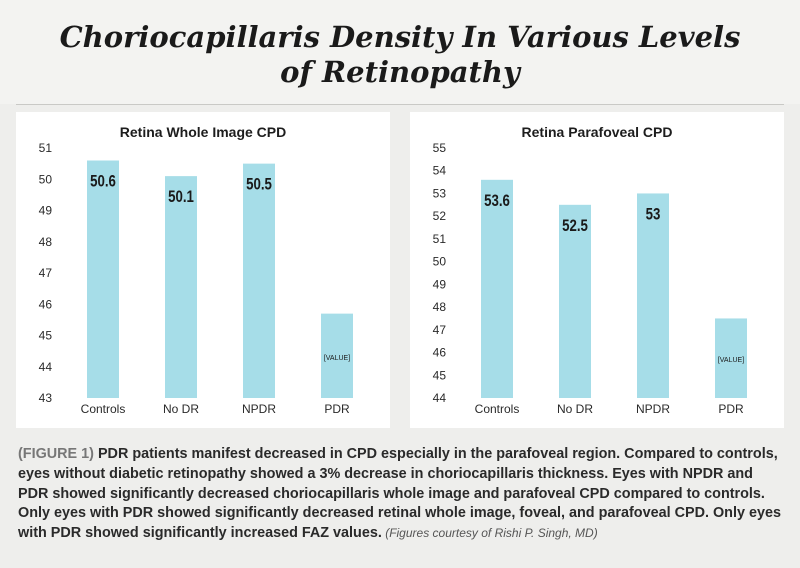 This screenshot has height=568, width=800. I want to click on data-label: 53, so click(653, 214).